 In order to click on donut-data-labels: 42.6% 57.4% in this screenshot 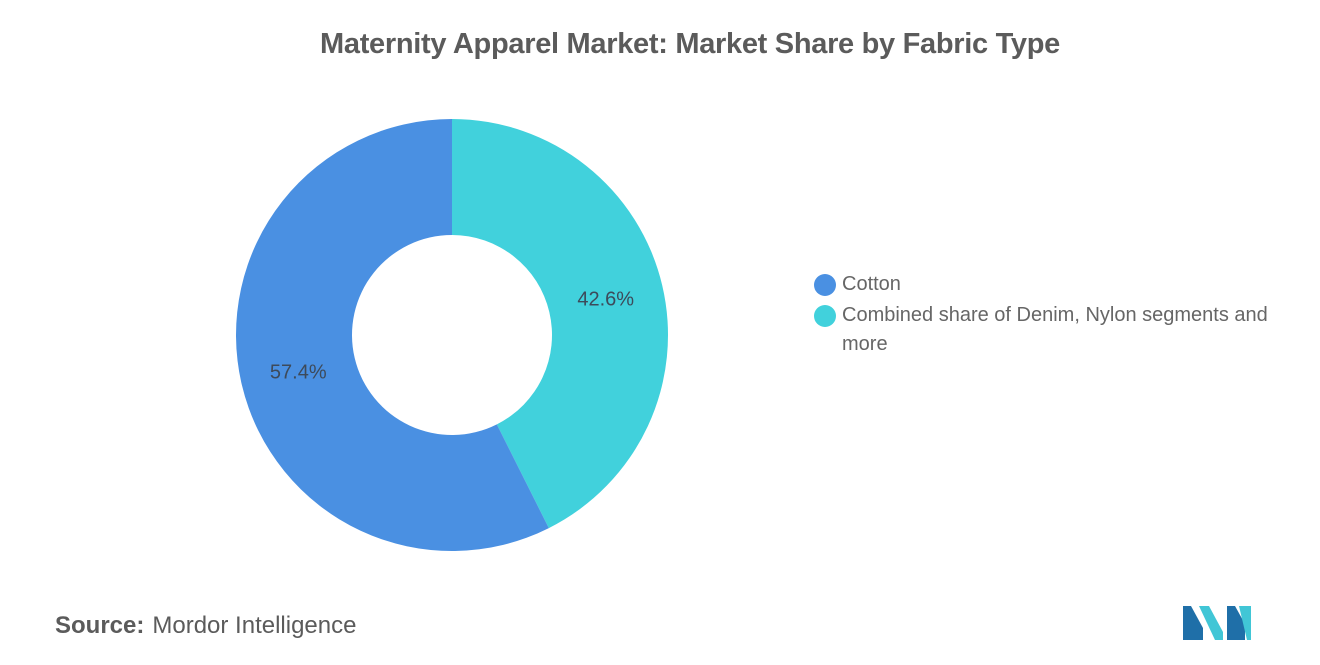, I will do `click(452, 336)`.